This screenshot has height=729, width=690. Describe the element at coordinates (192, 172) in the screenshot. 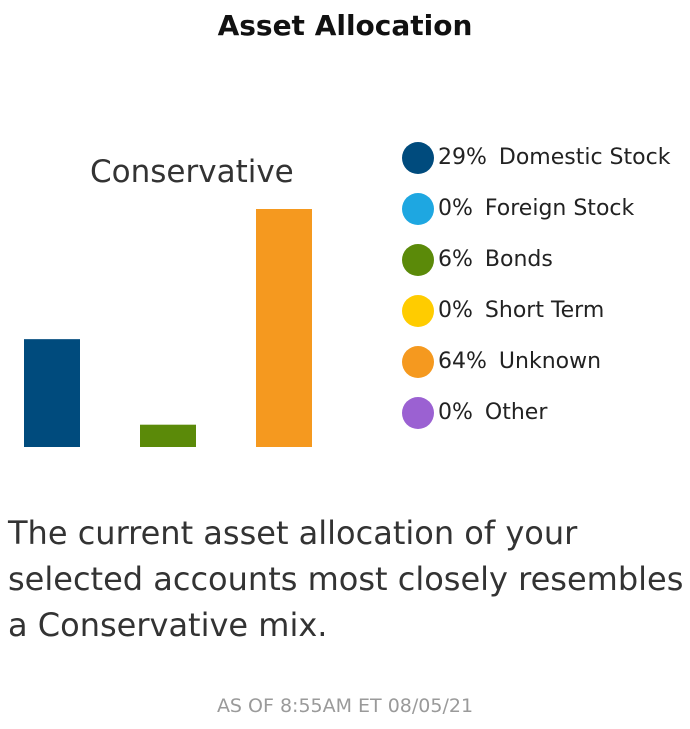

I see `chart-title: Conservative` at that location.